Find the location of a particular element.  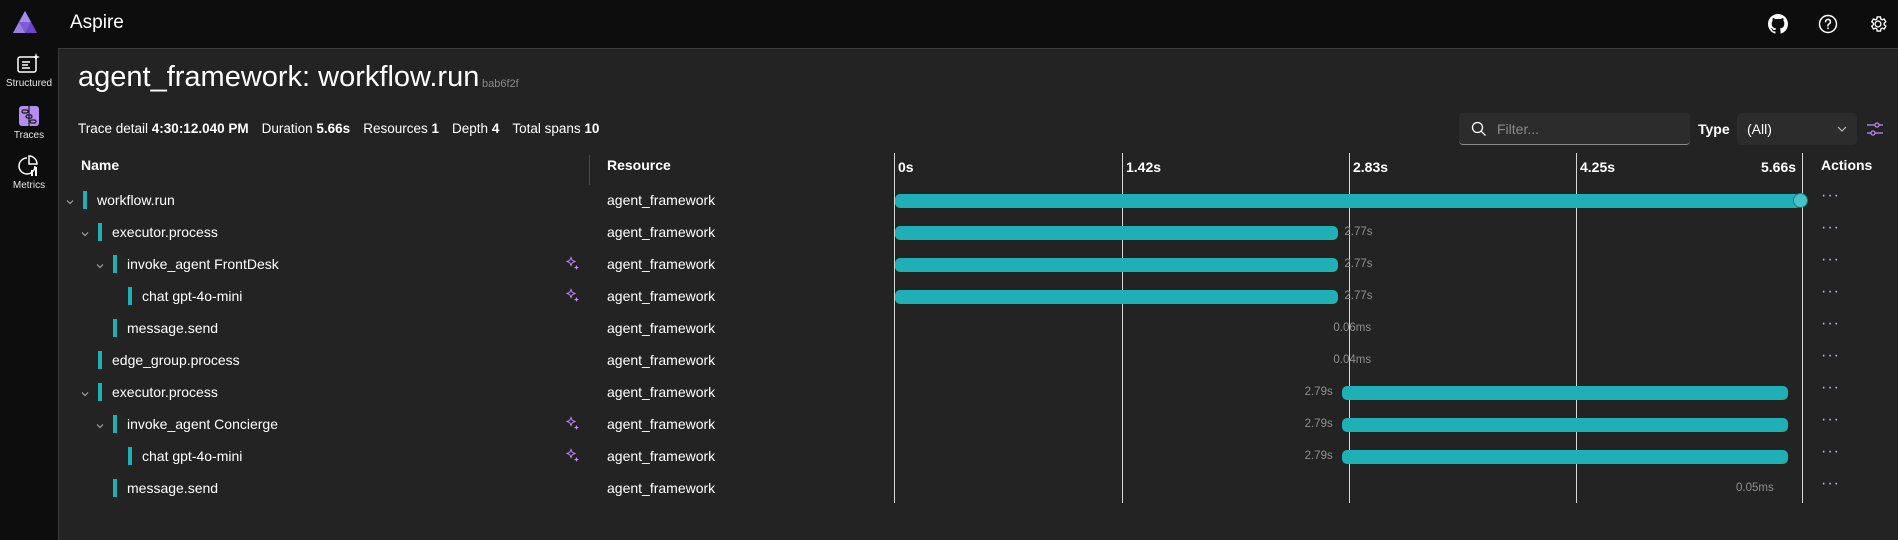

structured-logs-icon is located at coordinates (29, 64).